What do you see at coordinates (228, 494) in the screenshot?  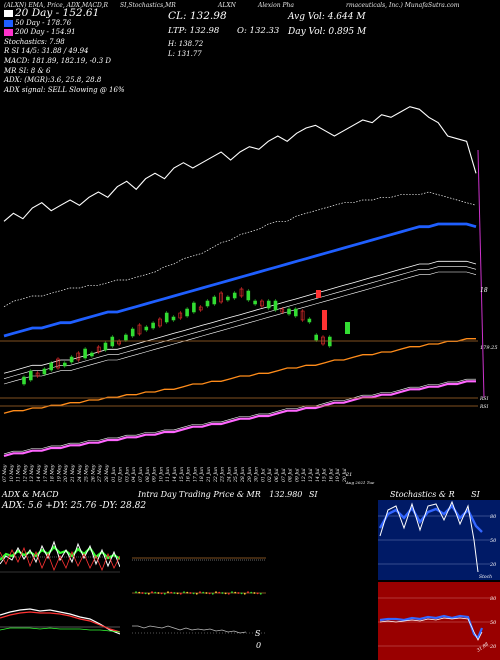 I see `intraday-panel-title: Intra Day Trading Price & MR 132.980 SI` at bounding box center [228, 494].